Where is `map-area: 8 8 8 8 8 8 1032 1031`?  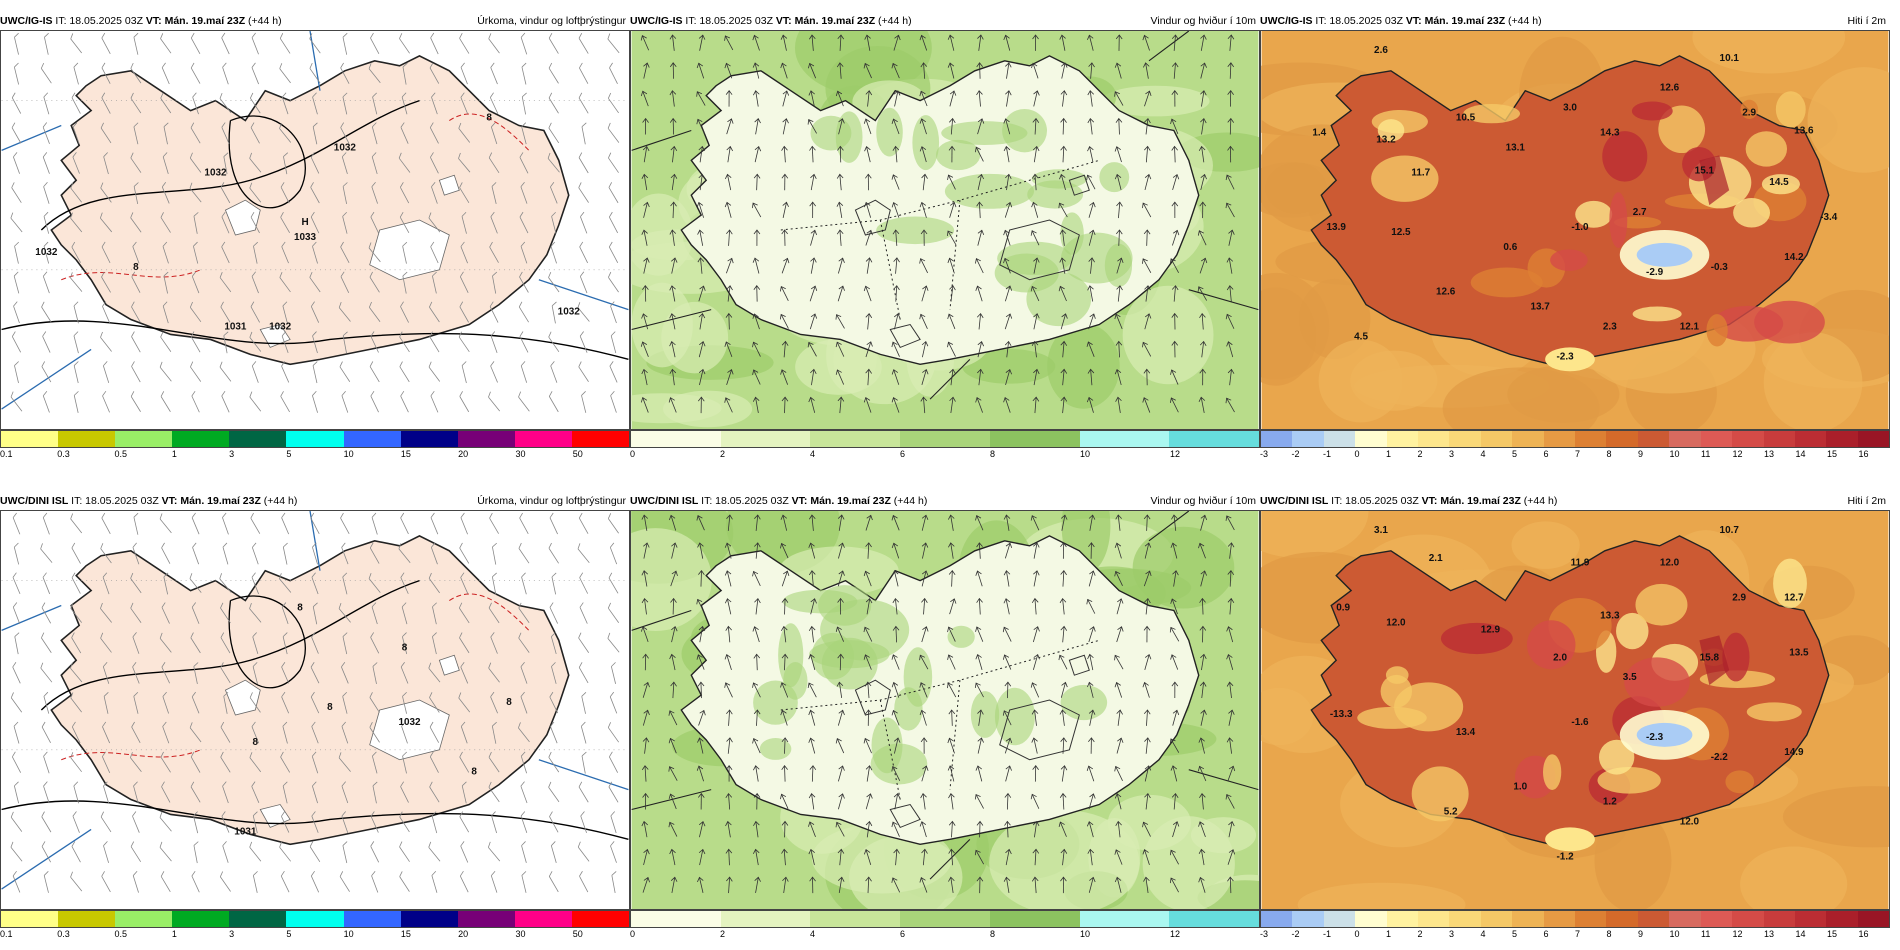 map-area: 8 8 8 8 8 8 1032 1031 is located at coordinates (315, 710).